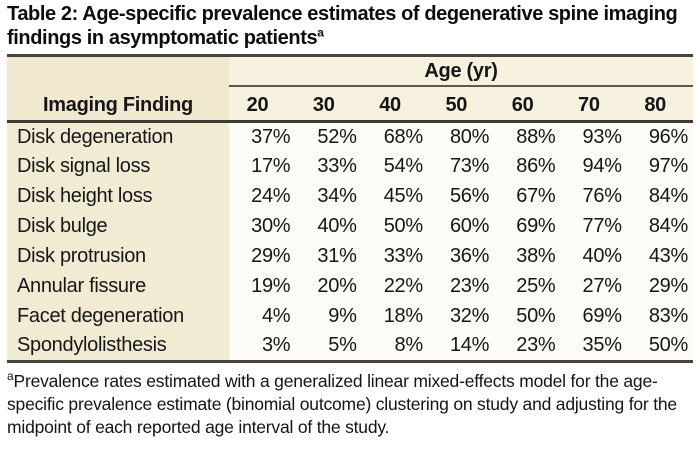 The height and width of the screenshot is (459, 700). Describe the element at coordinates (527, 286) in the screenshot. I see `prevalence-value: 25%` at that location.